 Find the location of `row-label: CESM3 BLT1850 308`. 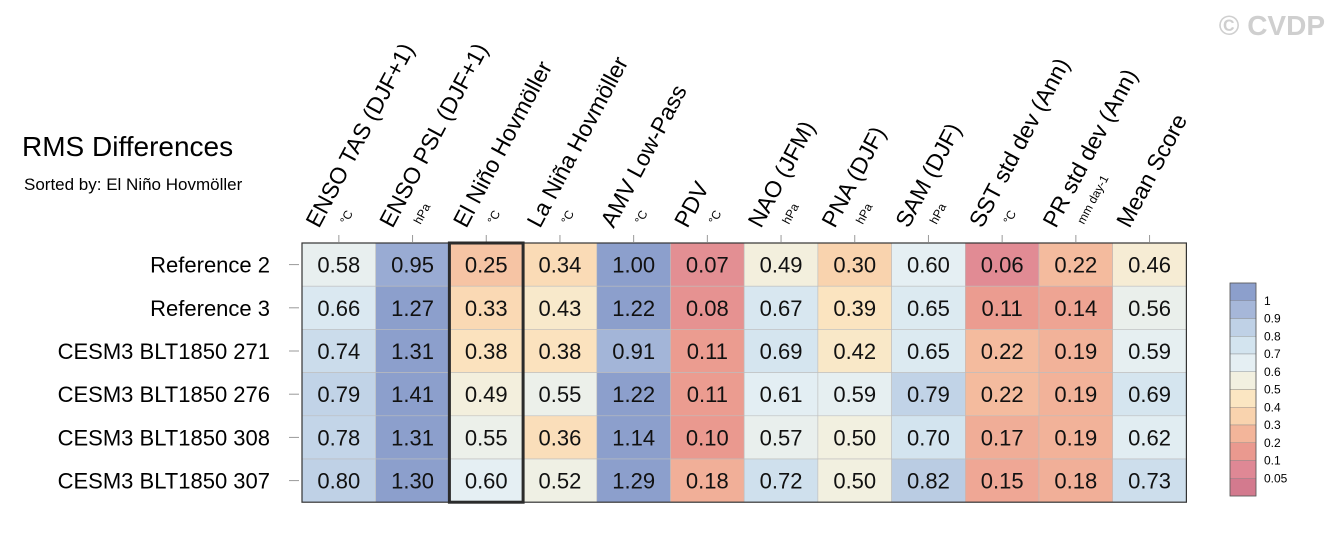

row-label: CESM3 BLT1850 308 is located at coordinates (164, 437).